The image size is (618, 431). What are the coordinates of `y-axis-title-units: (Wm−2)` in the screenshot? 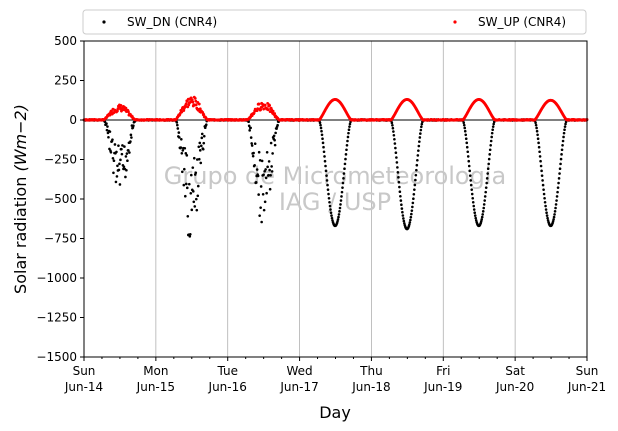 It's located at (20, 137).